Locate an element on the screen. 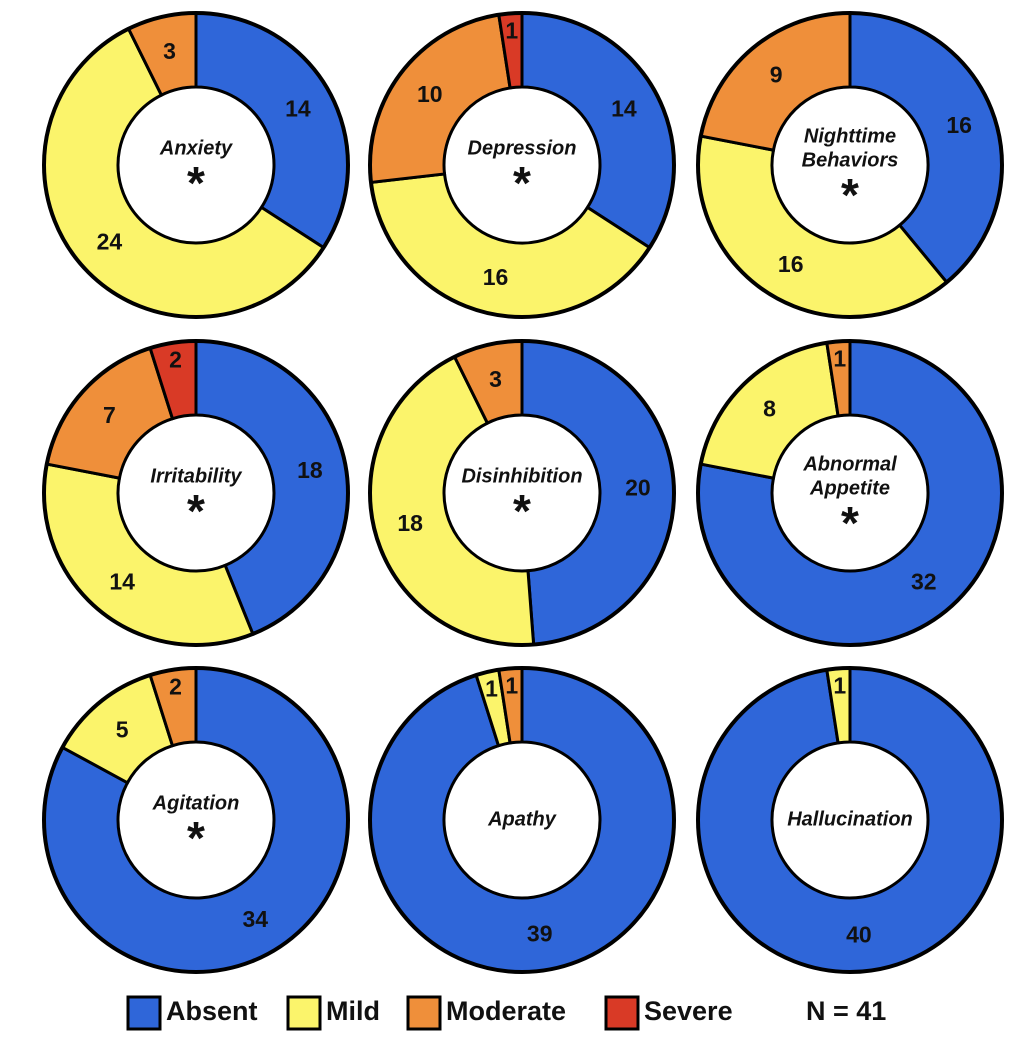  donut-title: Irritability is located at coordinates (196, 476).